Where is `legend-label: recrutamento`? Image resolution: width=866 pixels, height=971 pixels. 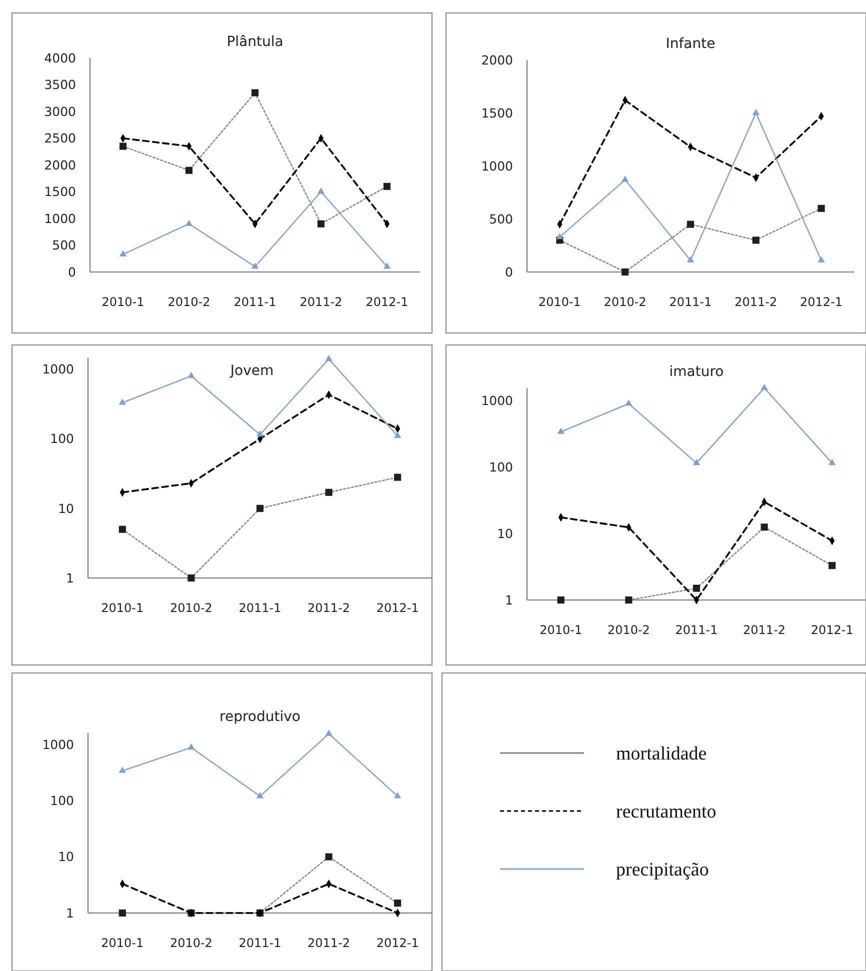
legend-label: recrutamento is located at coordinates (666, 812).